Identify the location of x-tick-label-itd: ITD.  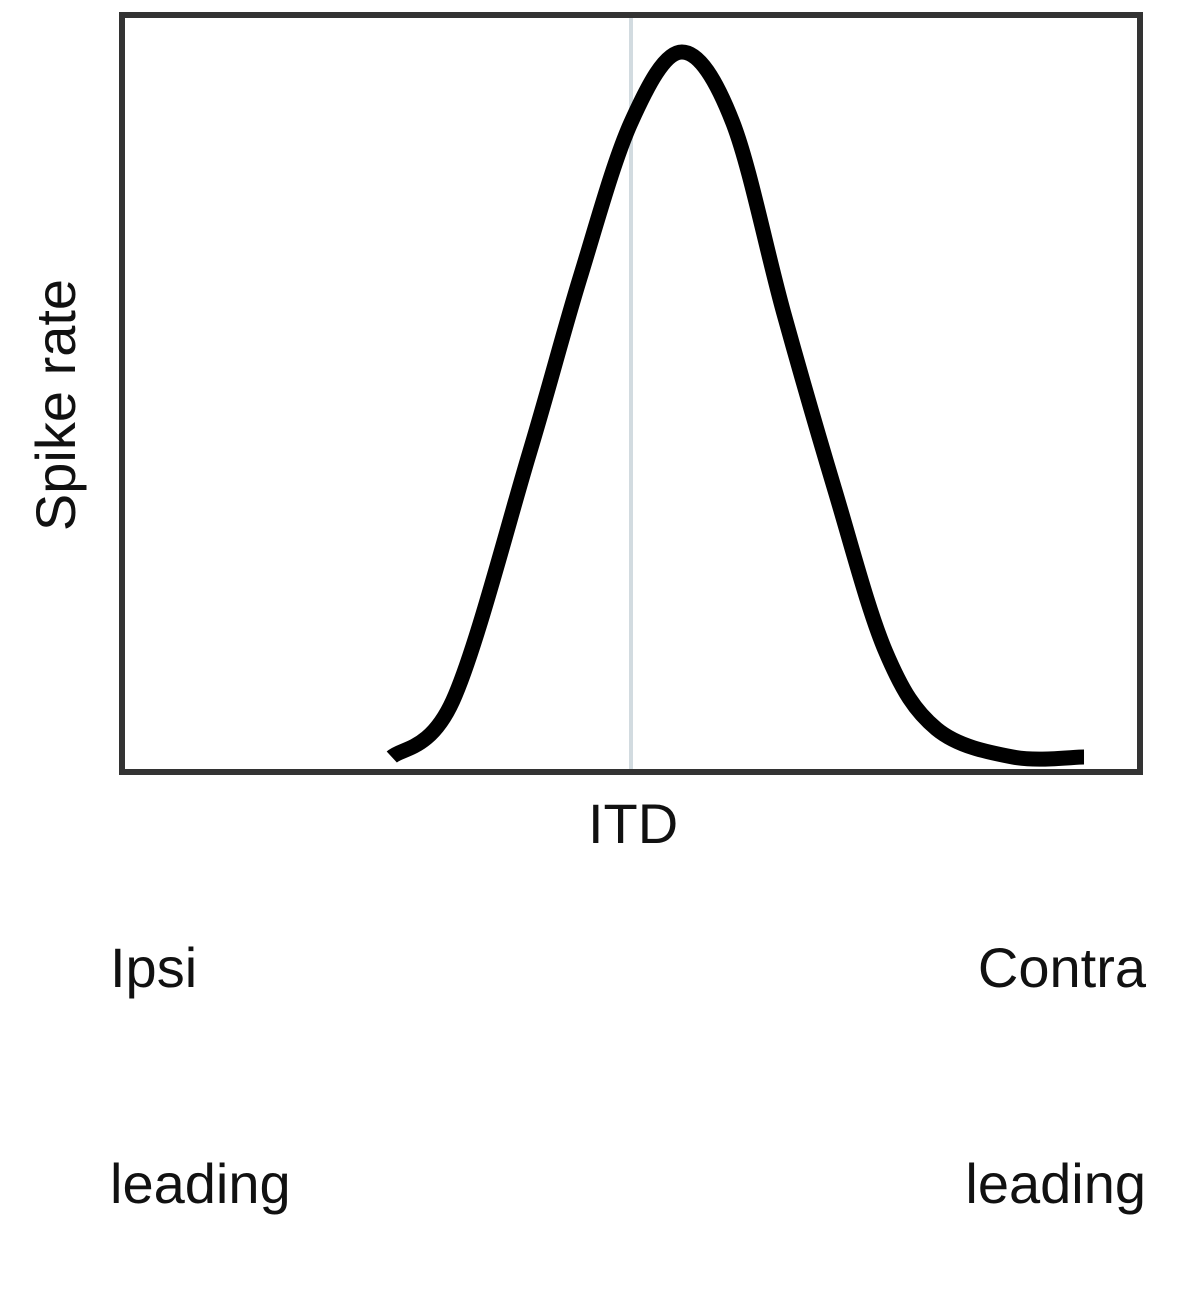
(633, 823).